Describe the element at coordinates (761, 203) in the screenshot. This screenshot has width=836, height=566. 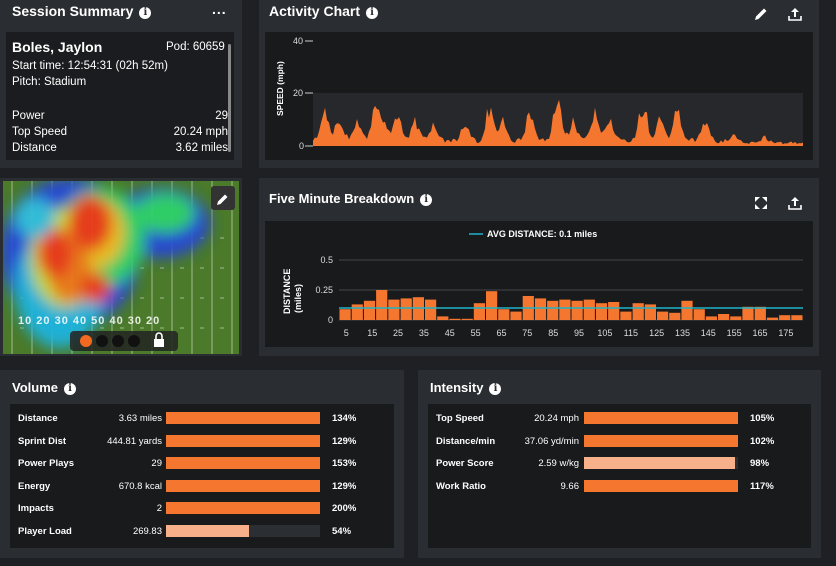
I see `expand-icon` at that location.